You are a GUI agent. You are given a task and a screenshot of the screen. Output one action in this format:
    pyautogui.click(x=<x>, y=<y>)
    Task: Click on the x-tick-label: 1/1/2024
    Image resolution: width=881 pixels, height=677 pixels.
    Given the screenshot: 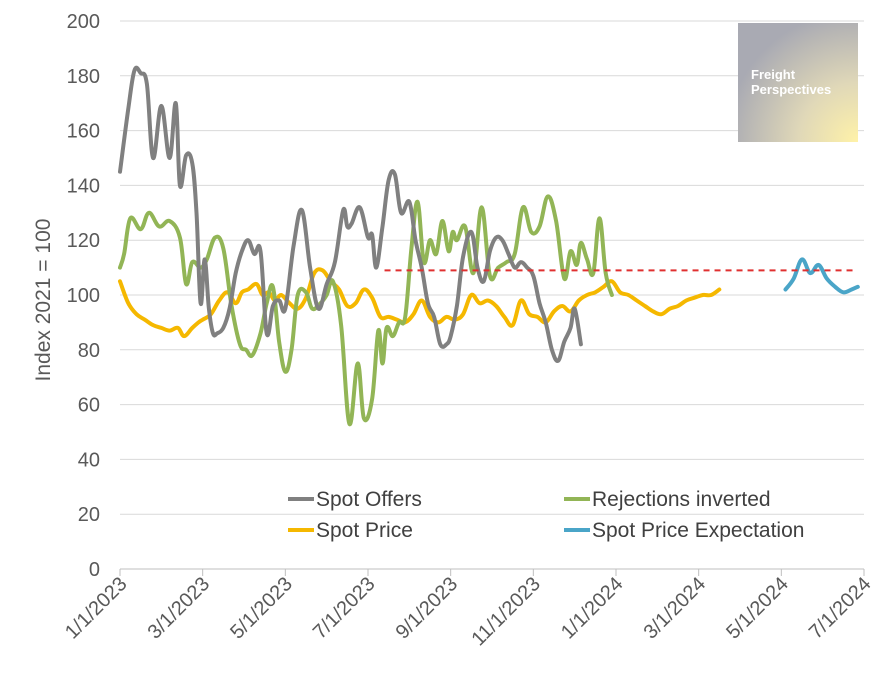 What is the action you would take?
    pyautogui.click(x=592, y=608)
    